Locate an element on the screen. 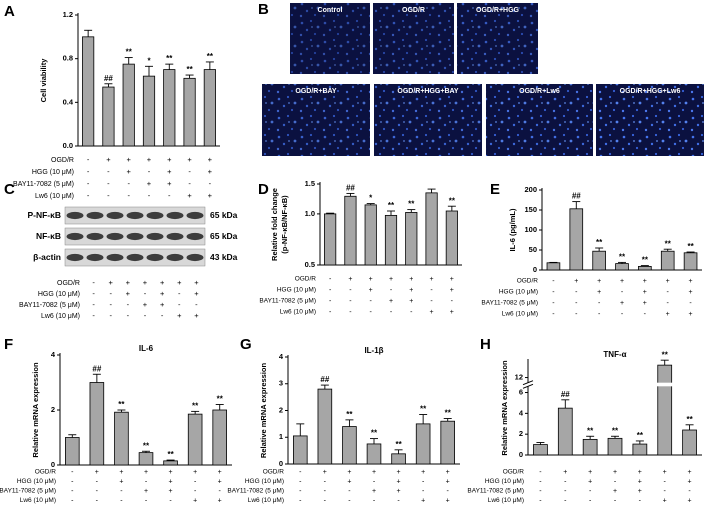 The height and width of the screenshot is (506, 708). axis-break-mark is located at coordinates (528, 383).